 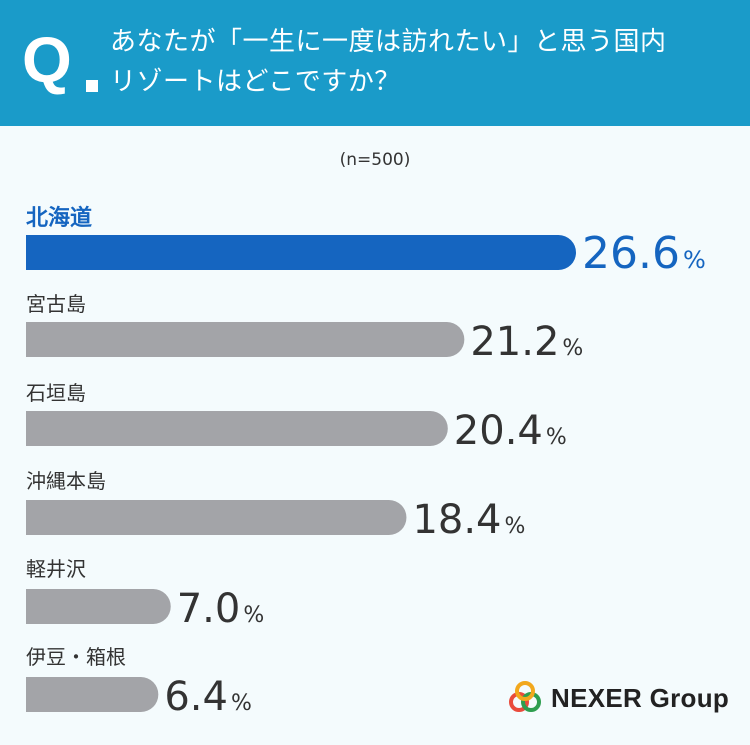 I want to click on brand-logo: NEXER Group, so click(x=617, y=698).